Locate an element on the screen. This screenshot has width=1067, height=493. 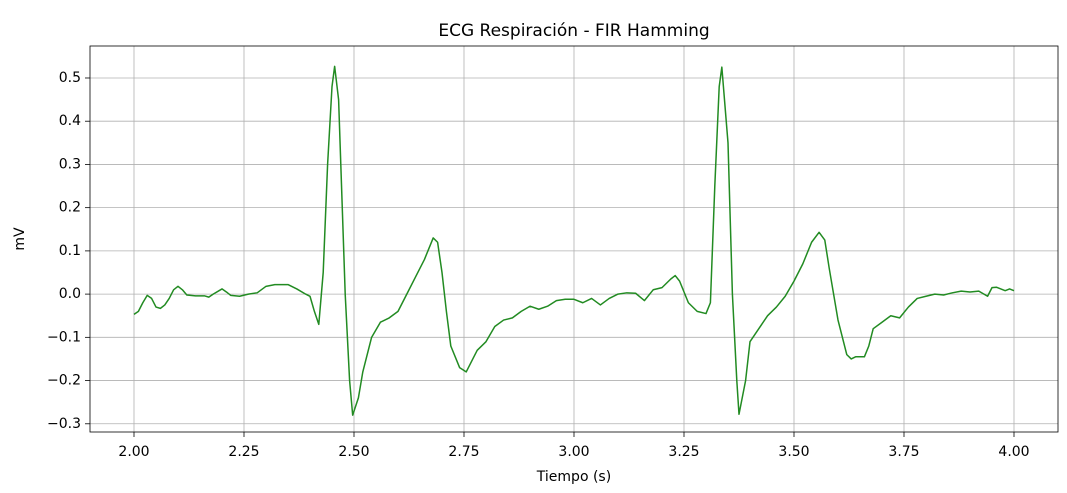
x-tick-label: 3.25 is located at coordinates (683, 452).